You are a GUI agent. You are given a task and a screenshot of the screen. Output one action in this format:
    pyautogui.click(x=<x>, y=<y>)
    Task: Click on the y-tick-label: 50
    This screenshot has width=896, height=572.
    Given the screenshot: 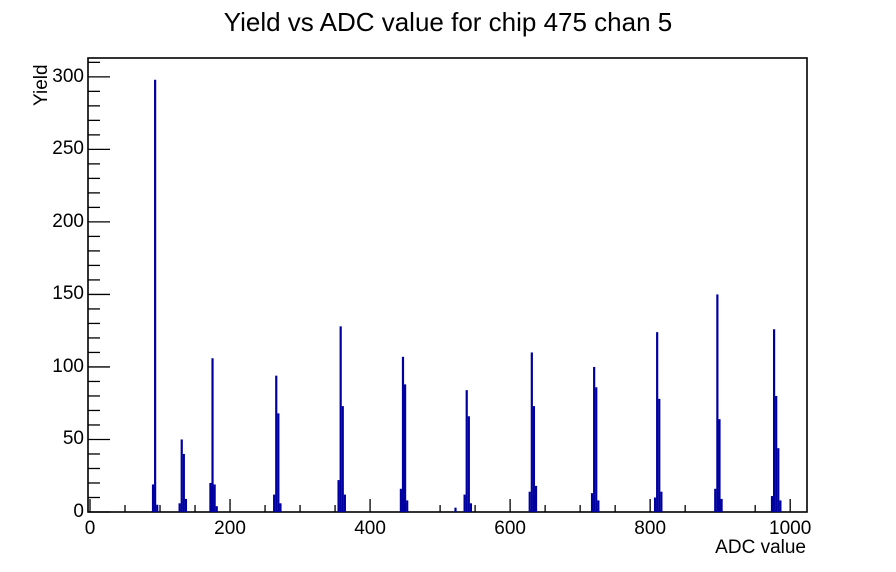 What is the action you would take?
    pyautogui.click(x=73, y=439)
    